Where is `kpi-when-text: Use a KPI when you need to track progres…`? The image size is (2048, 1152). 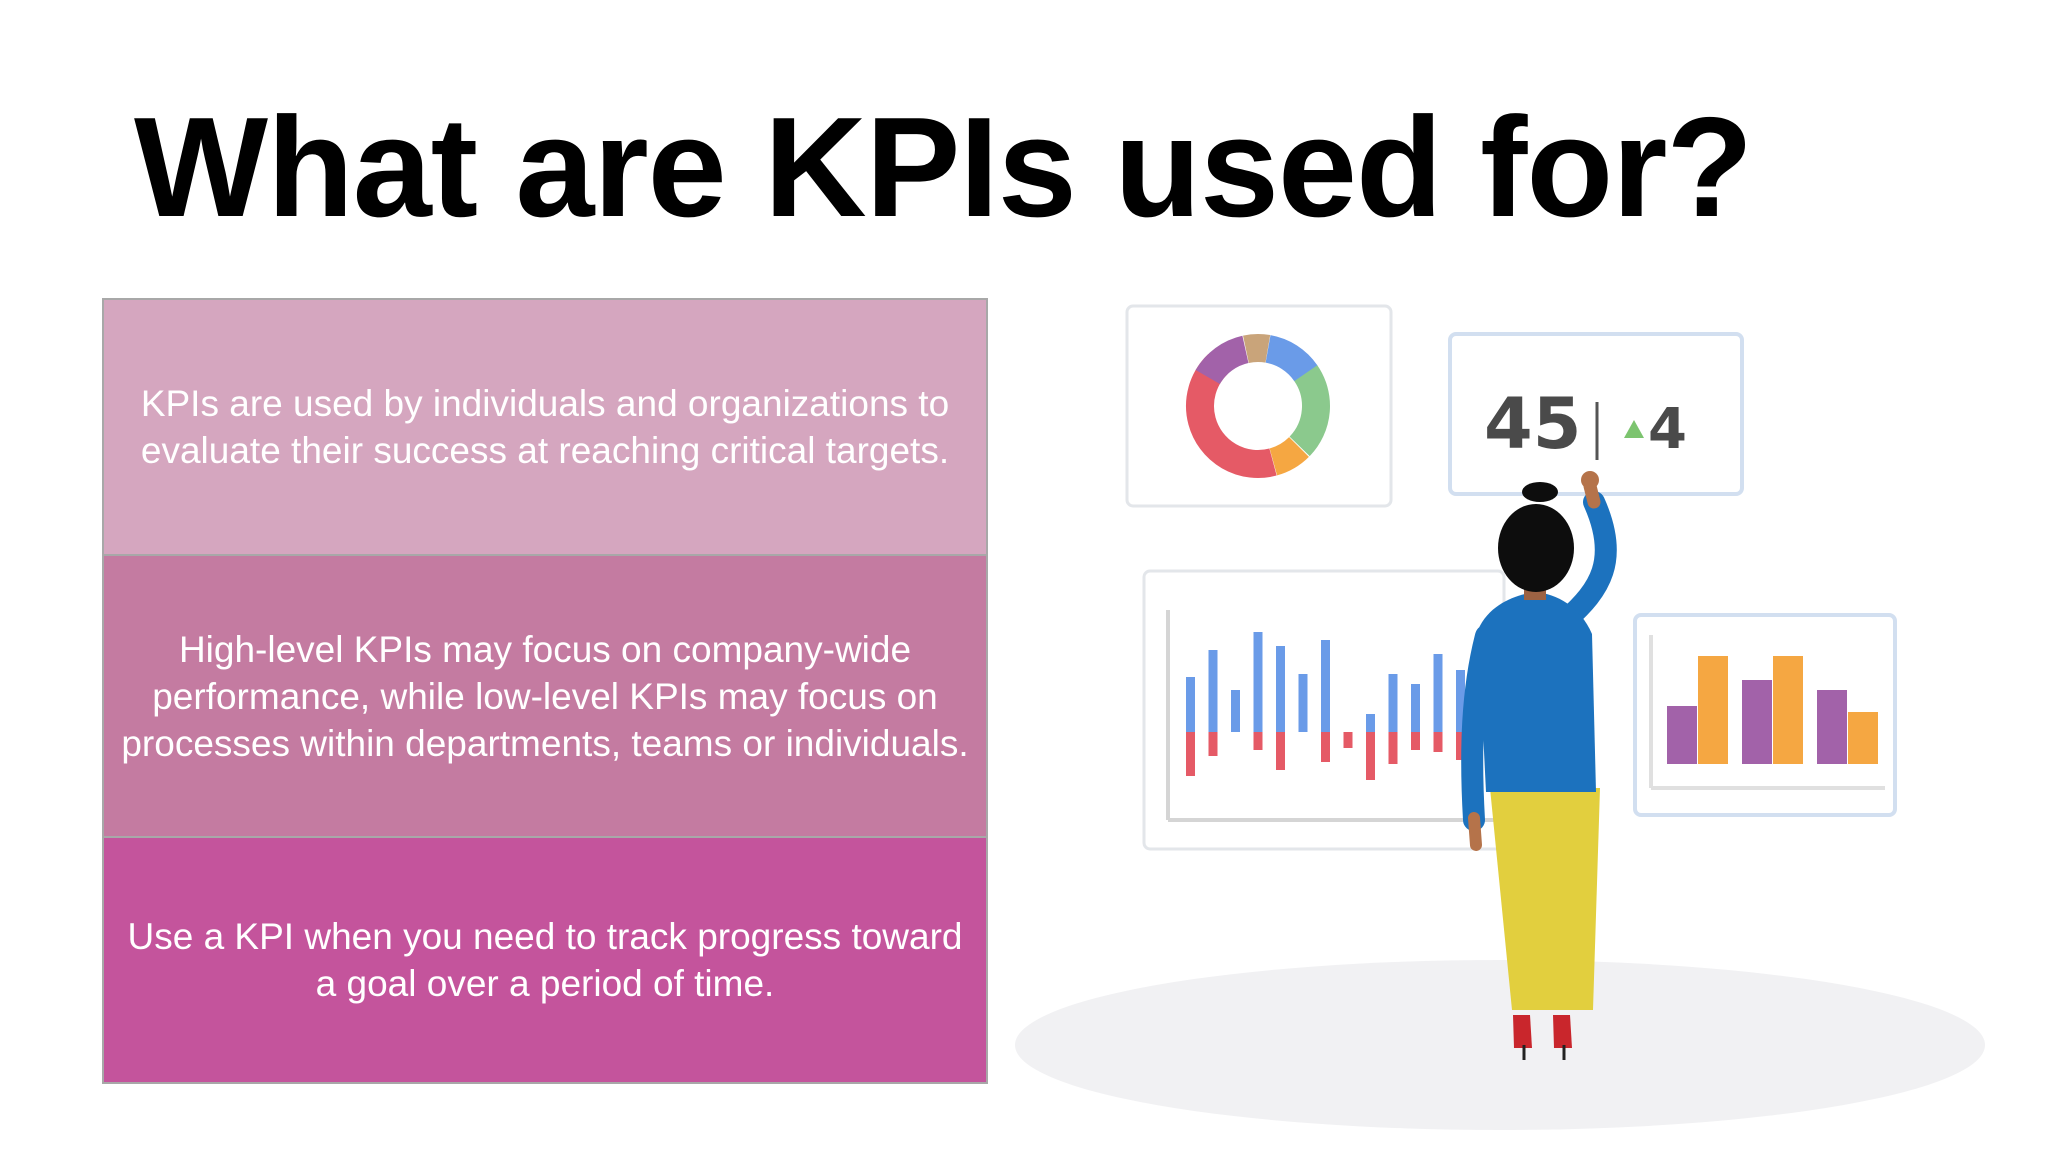
kpi-when-text: Use a KPI when you need to track progres… is located at coordinates (545, 960).